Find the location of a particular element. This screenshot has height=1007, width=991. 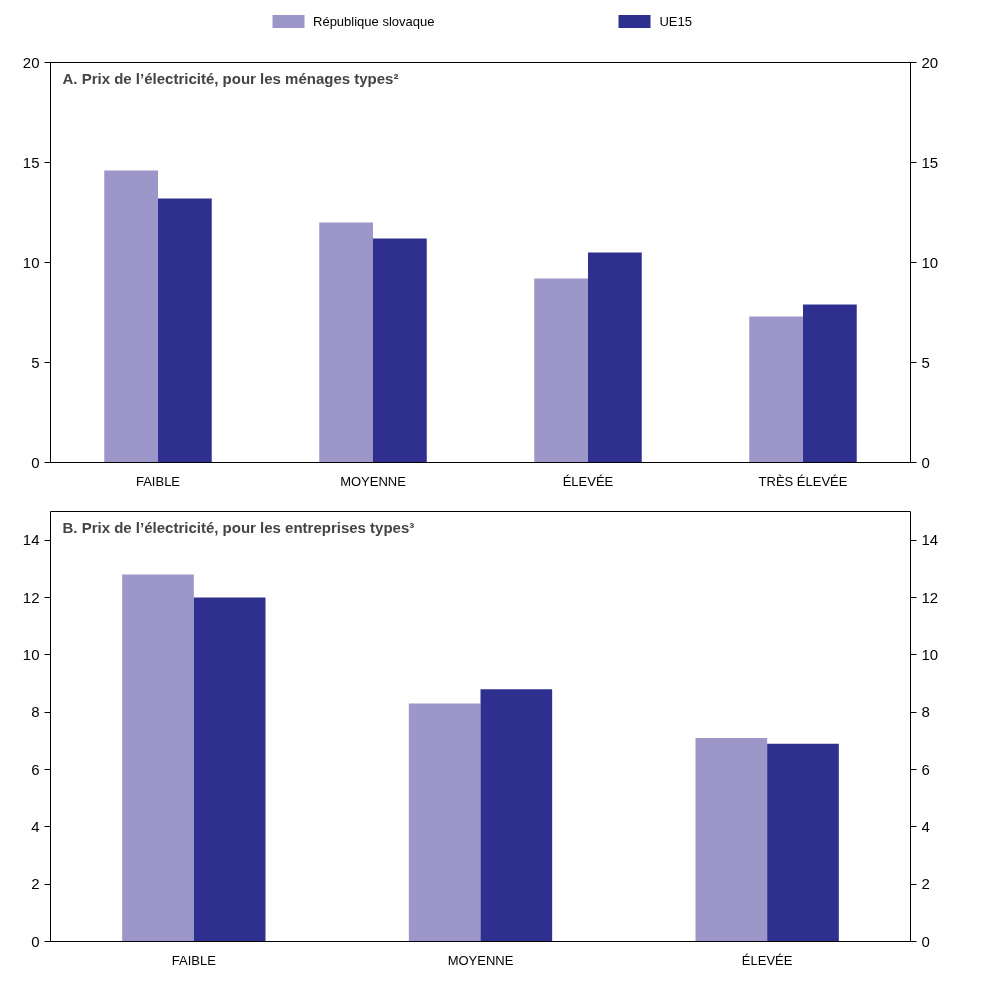

y2-tick-label: 14 is located at coordinates (930, 540).